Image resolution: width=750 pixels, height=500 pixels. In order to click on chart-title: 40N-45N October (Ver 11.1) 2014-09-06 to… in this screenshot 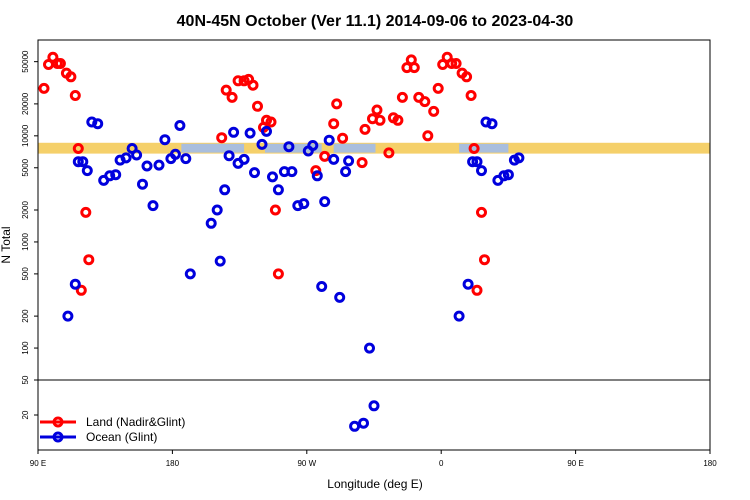, I will do `click(375, 21)`.